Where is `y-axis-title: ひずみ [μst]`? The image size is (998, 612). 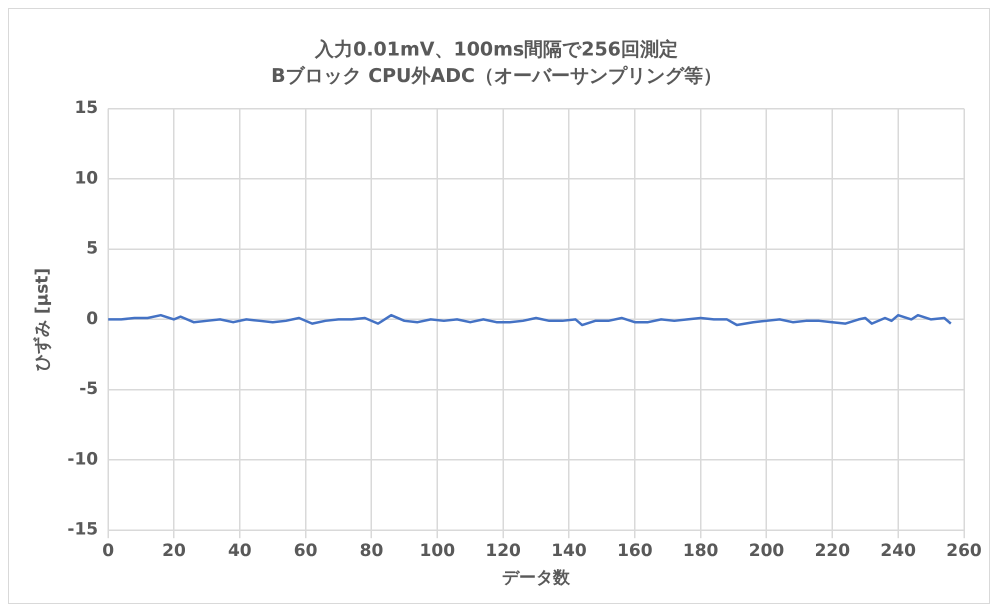 y-axis-title: ひずみ [μst] is located at coordinates (42, 320).